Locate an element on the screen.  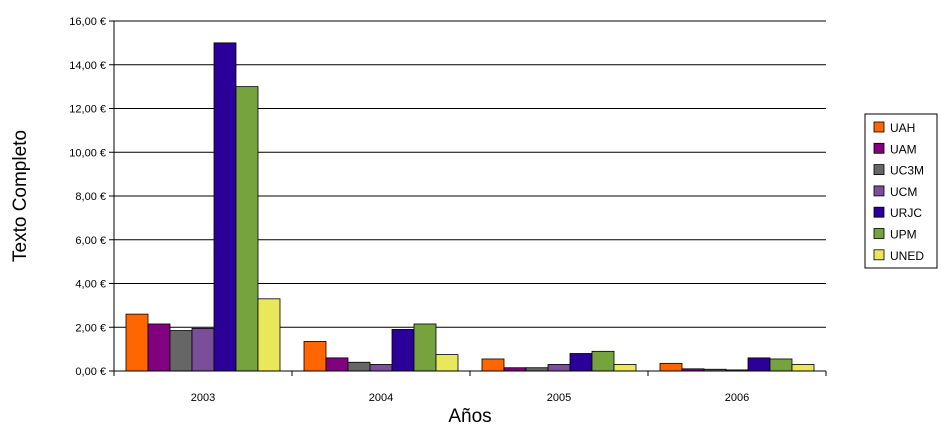
y-axis-title: Texto Completo is located at coordinates (20, 196).